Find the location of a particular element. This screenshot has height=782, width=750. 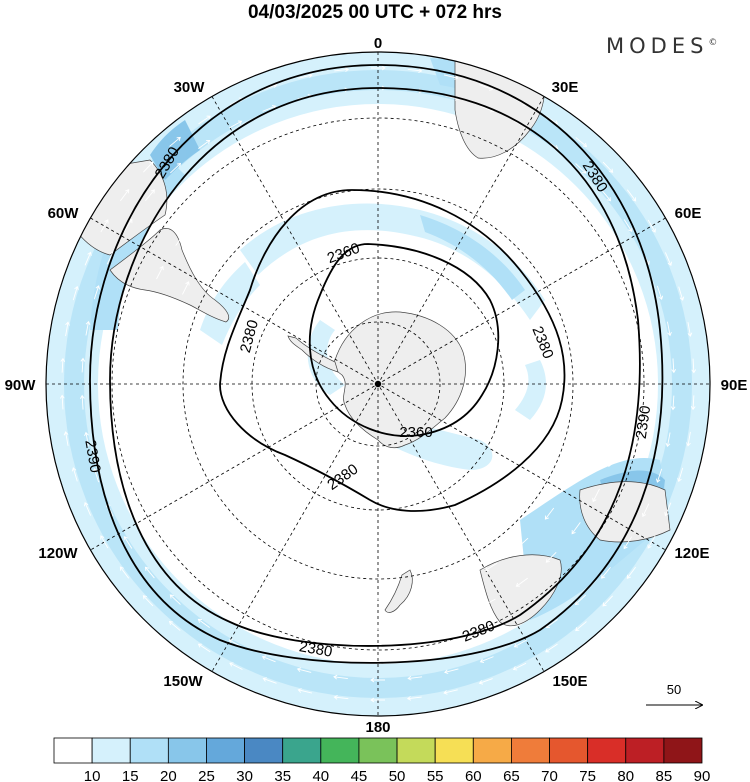

colorbar-level-label: 70 is located at coordinates (549, 775).